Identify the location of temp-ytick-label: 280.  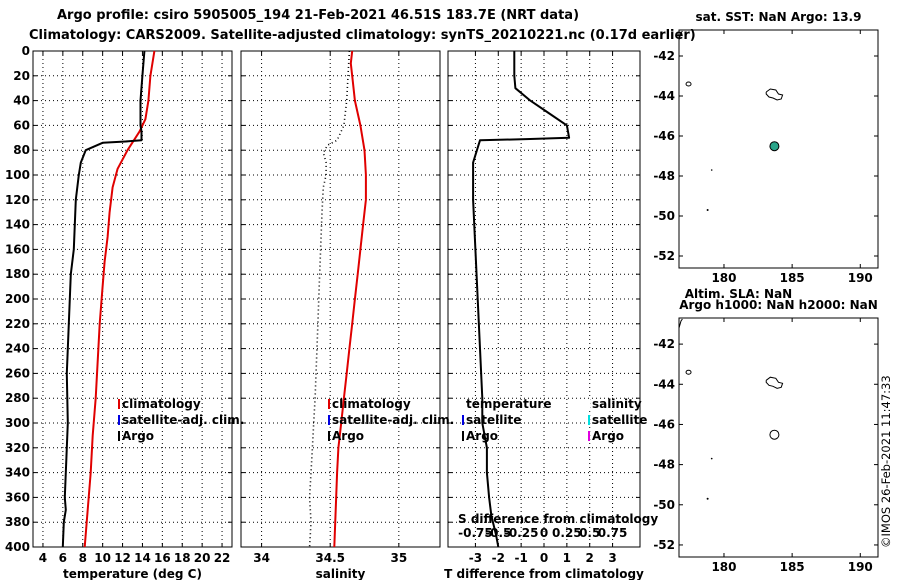
(17, 398).